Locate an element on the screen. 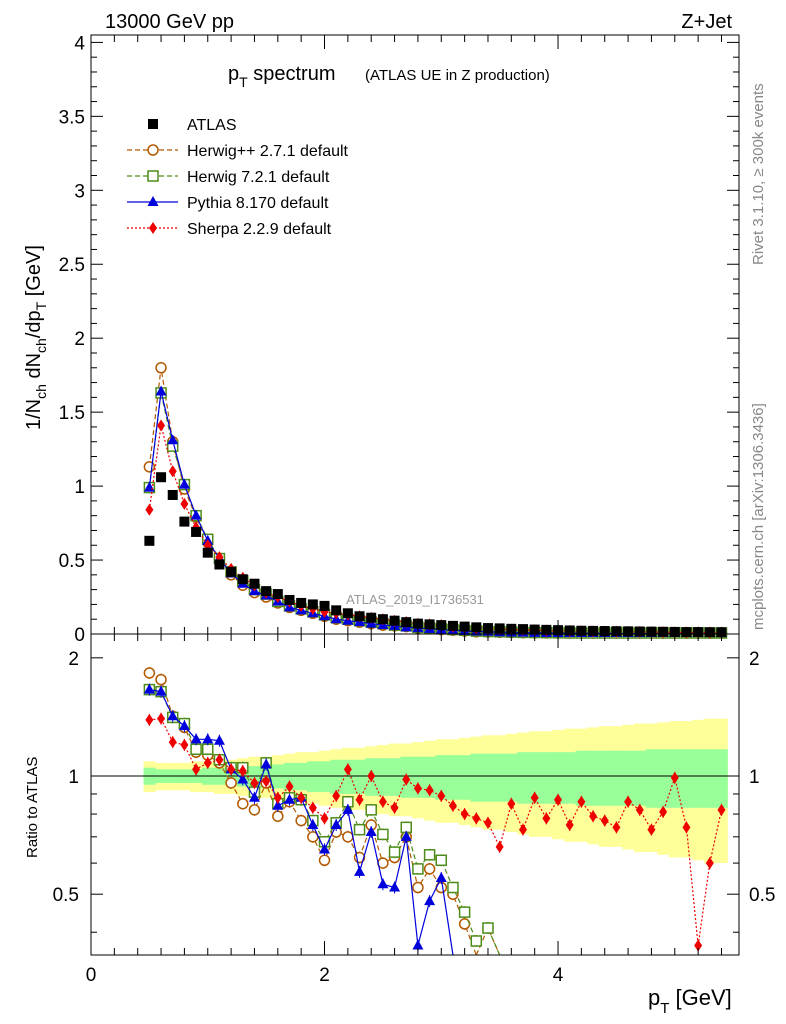 This screenshot has width=786, height=1024. y-tick-label: 0 is located at coordinates (79, 635).